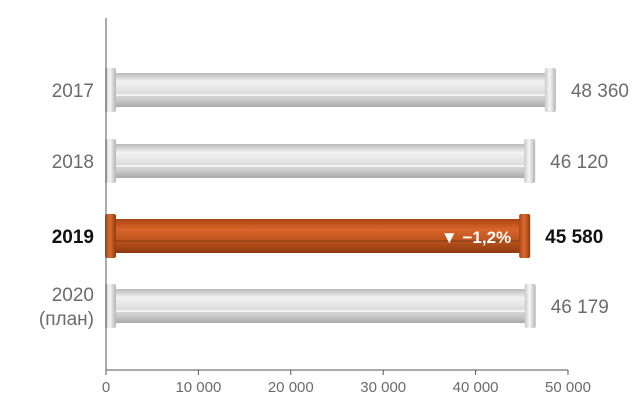 The height and width of the screenshot is (401, 633). What do you see at coordinates (580, 307) in the screenshot?
I see `value-label: 46 179` at bounding box center [580, 307].